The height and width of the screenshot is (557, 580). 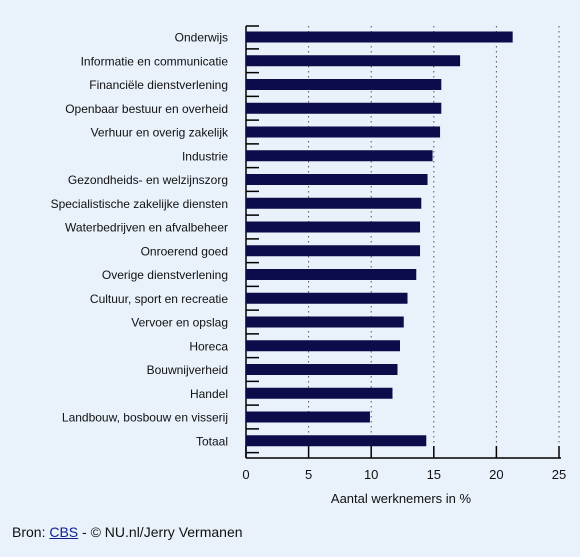 I want to click on x-tick-label-5: 5, so click(x=308, y=474).